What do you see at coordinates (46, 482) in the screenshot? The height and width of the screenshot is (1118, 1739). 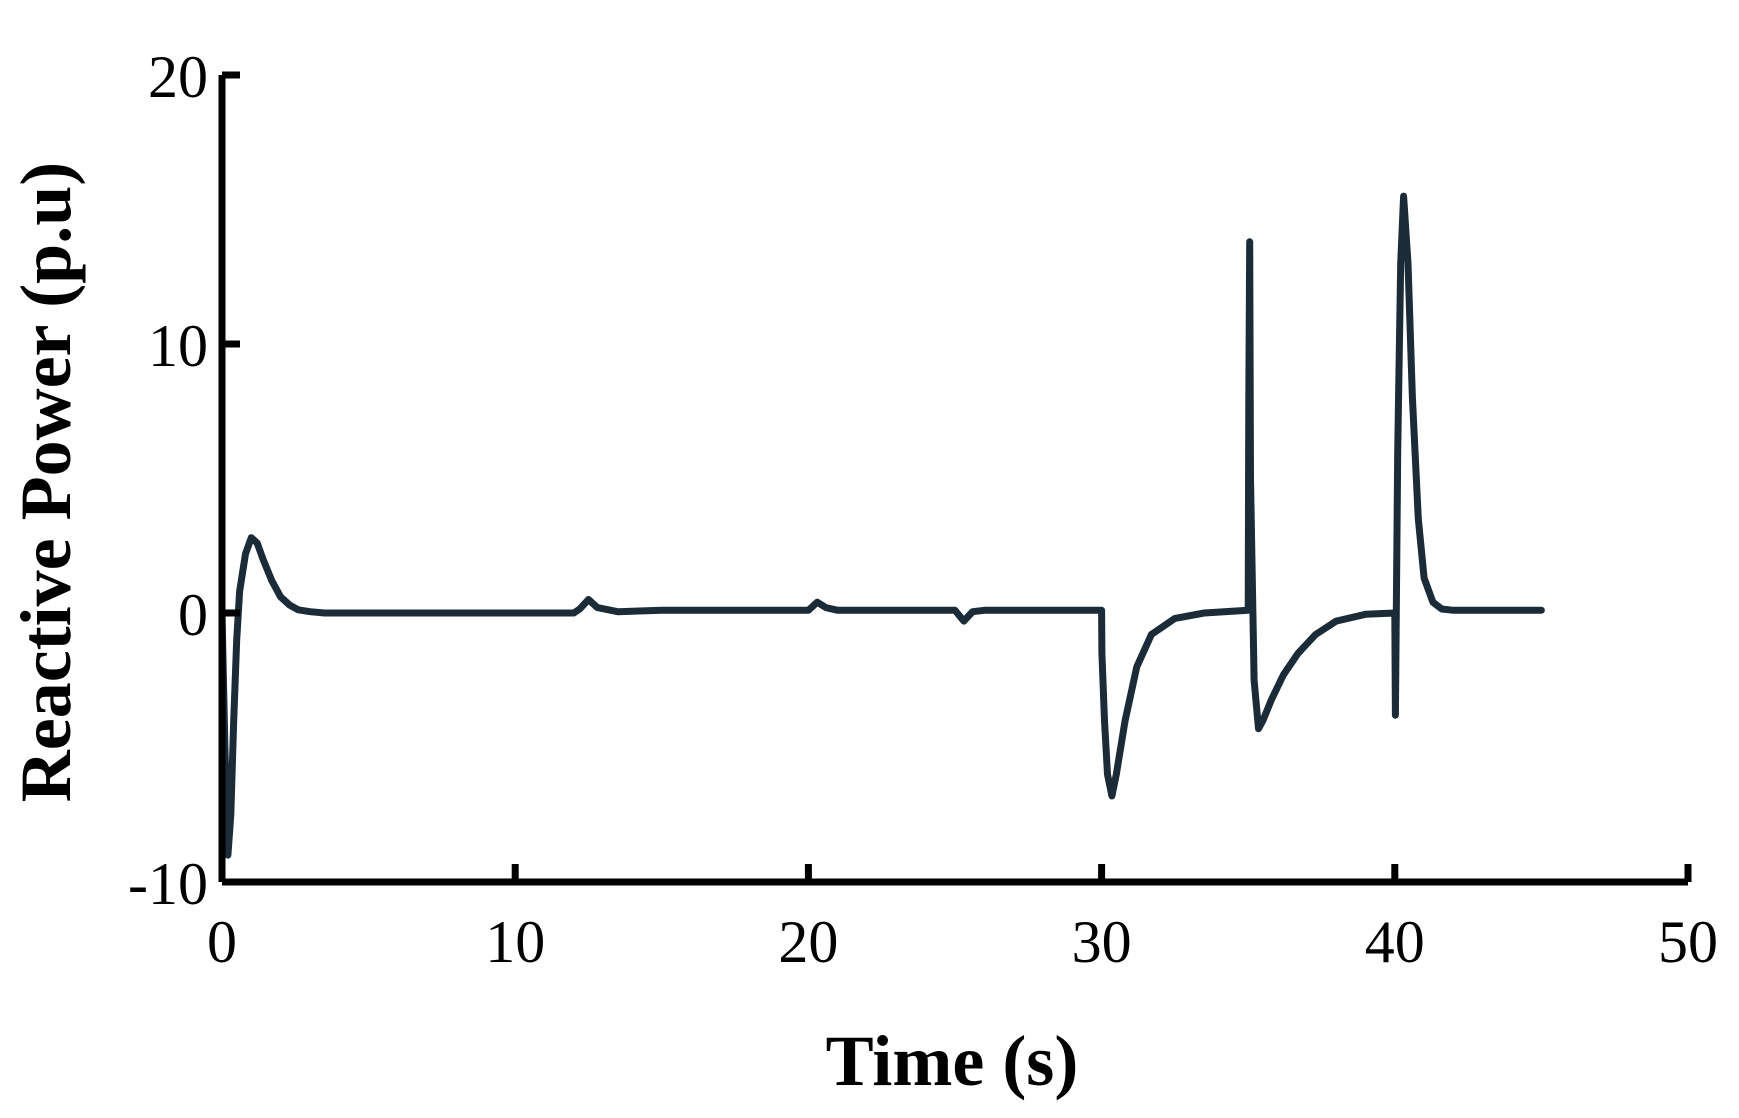 I see `y-axis-title: Reactive Power (p.u)` at bounding box center [46, 482].